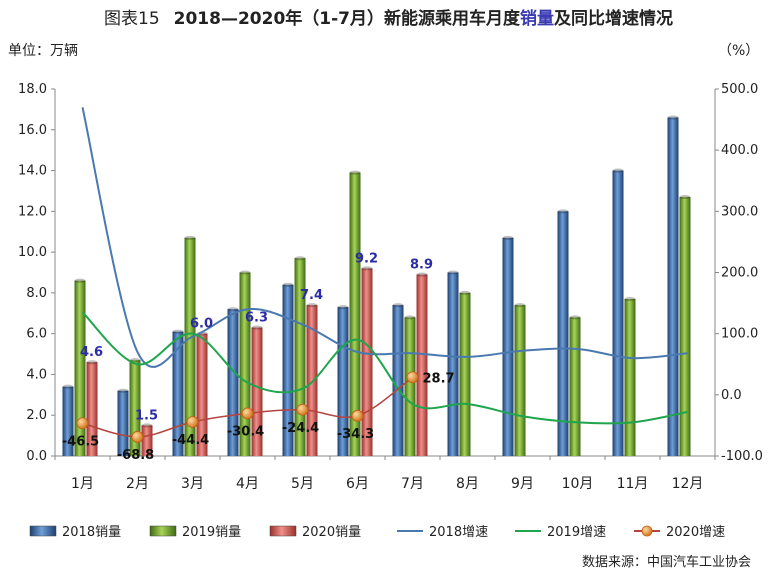 The width and height of the screenshot is (777, 573). Describe the element at coordinates (91, 352) in the screenshot. I see `label-2020-sales: 4.6` at that location.